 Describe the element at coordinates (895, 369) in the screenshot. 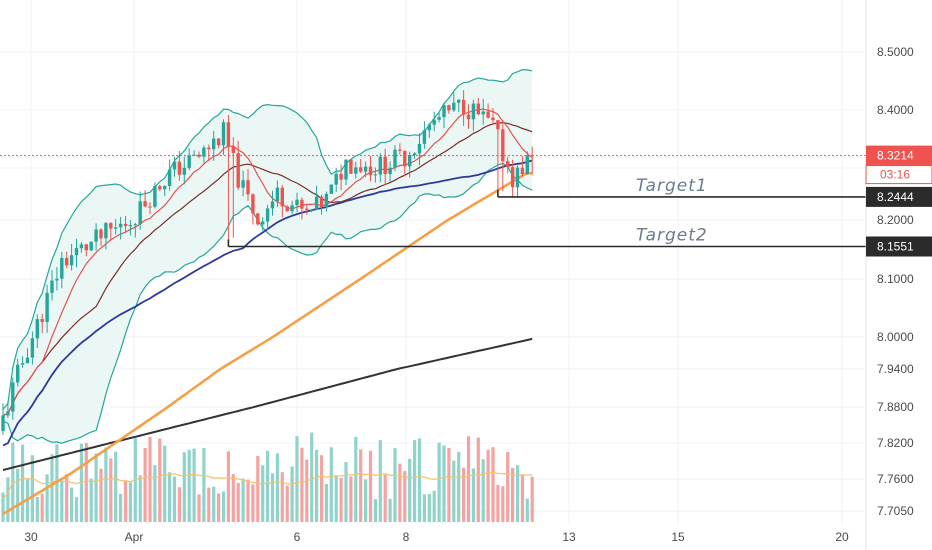

I see `price-tick-label: 7.9400` at that location.